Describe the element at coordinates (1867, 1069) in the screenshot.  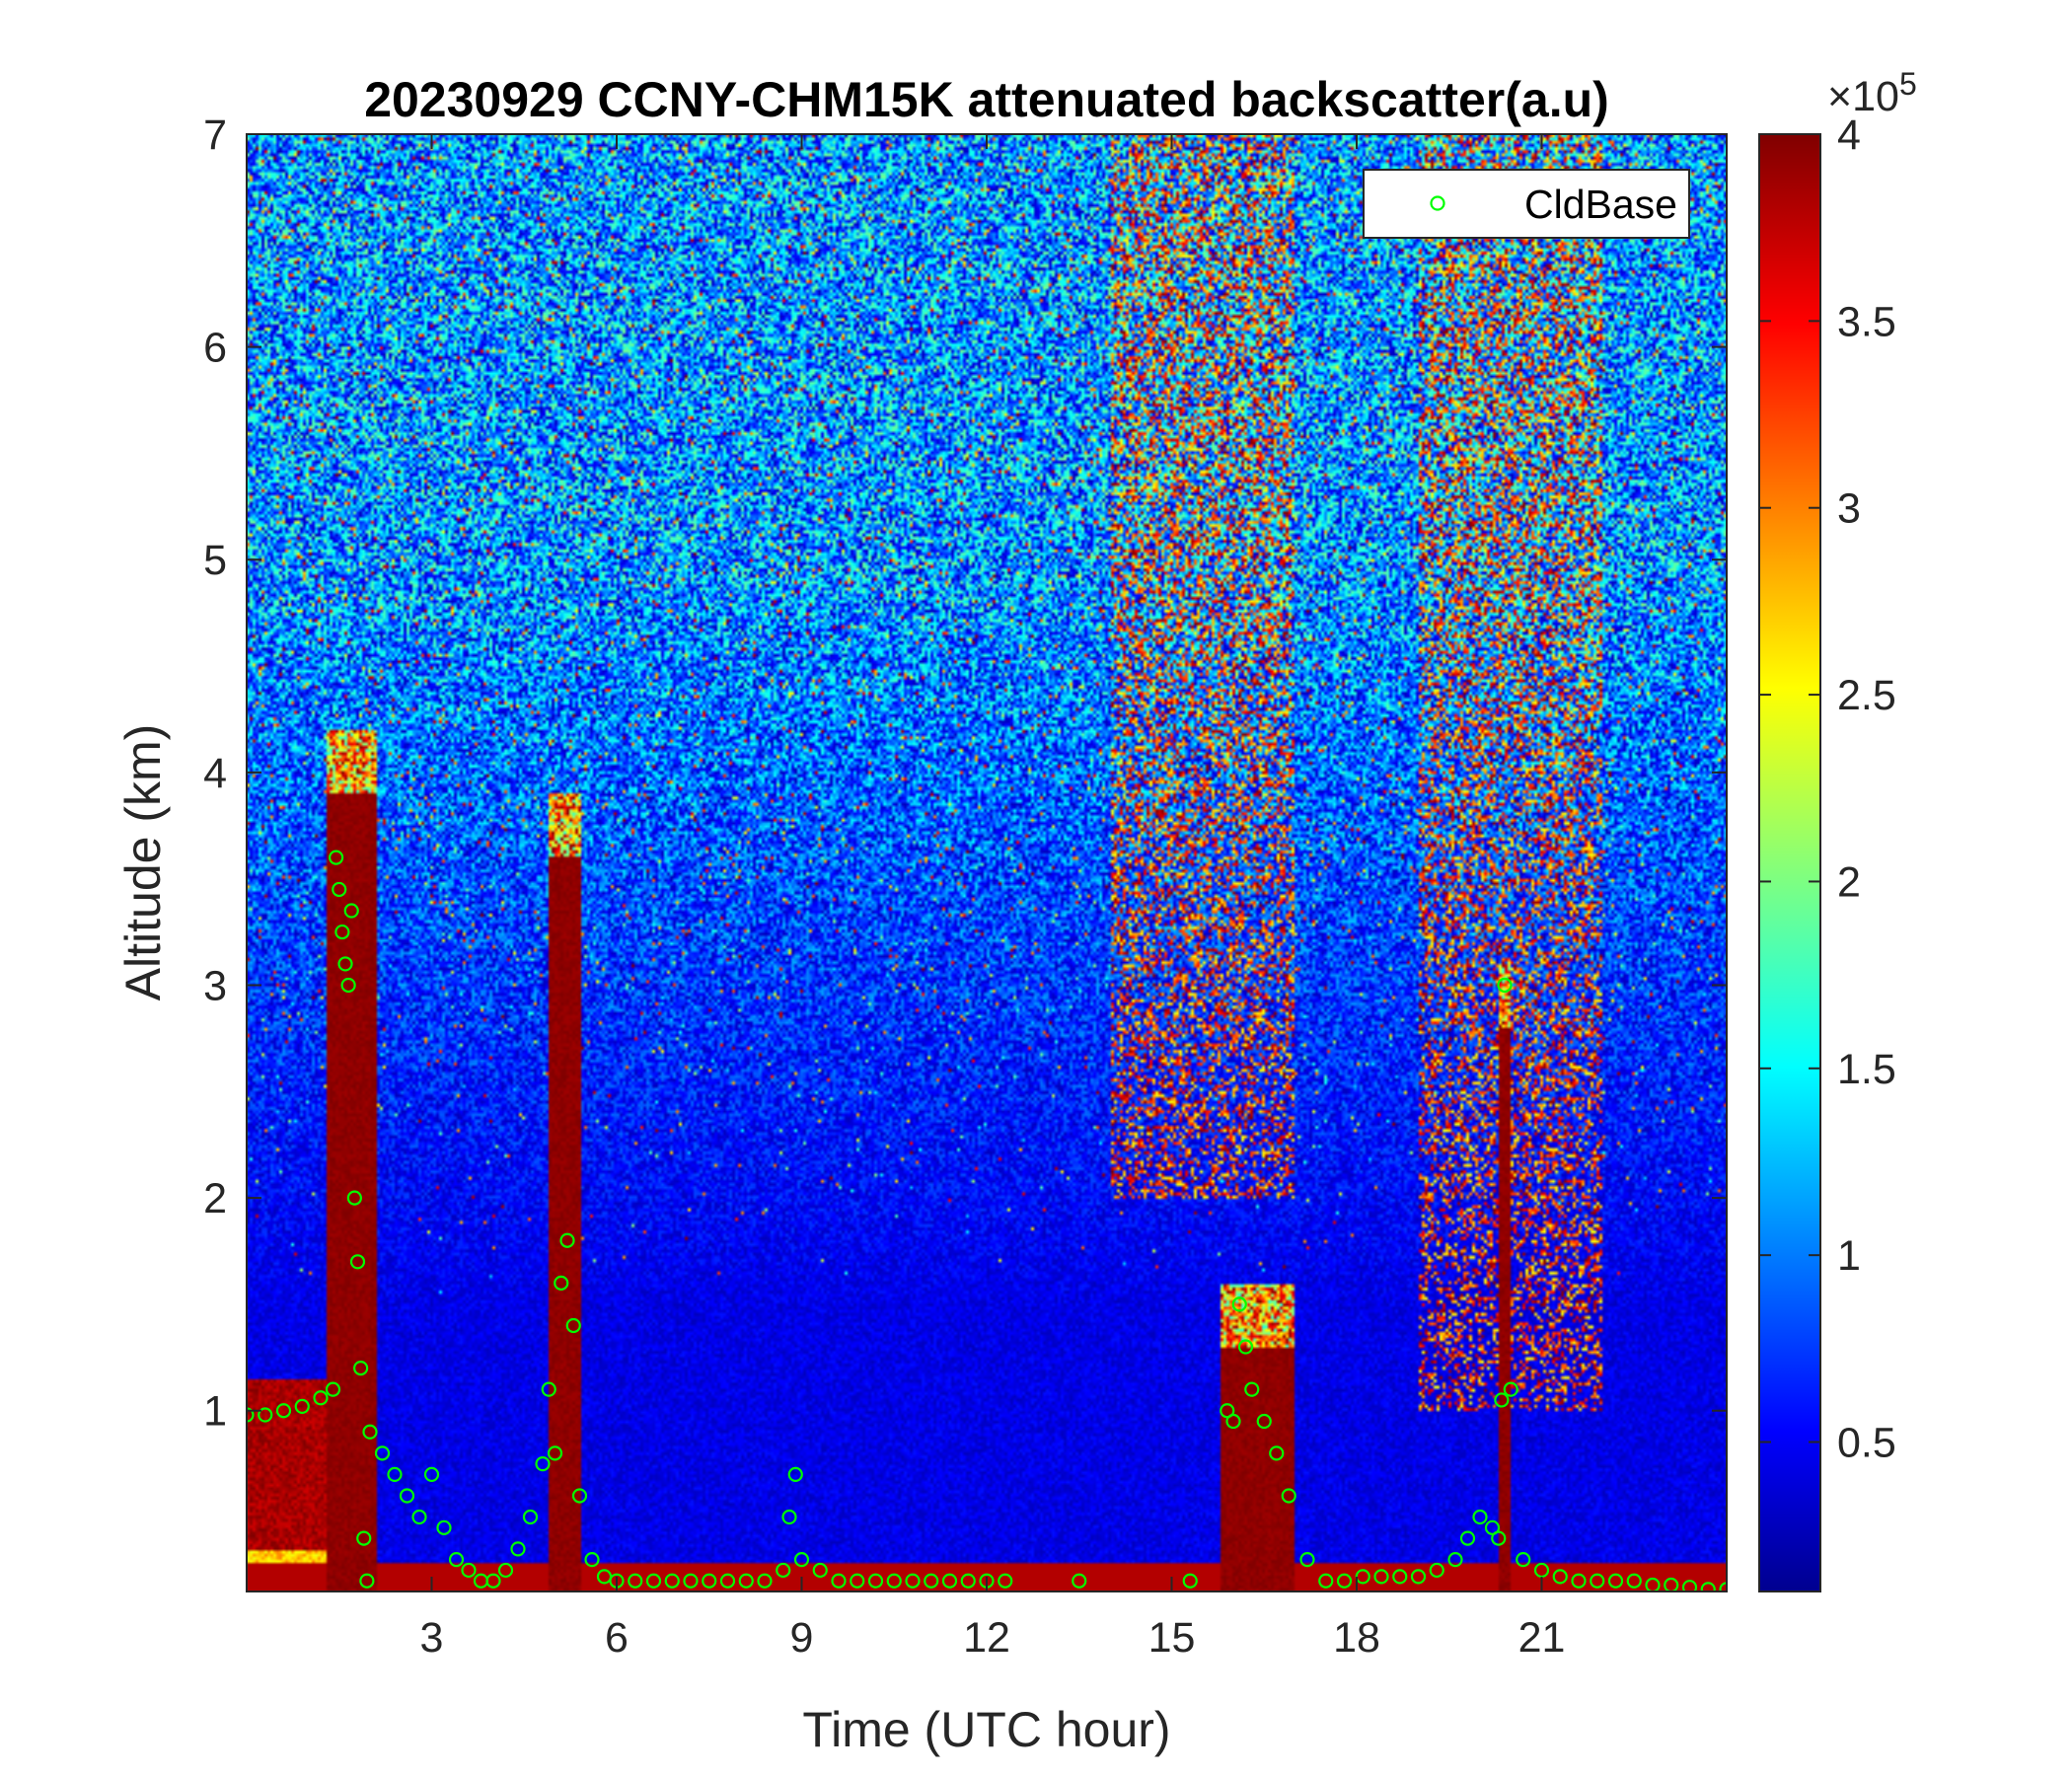
I see `colorbar-tick-label: 1.5` at that location.